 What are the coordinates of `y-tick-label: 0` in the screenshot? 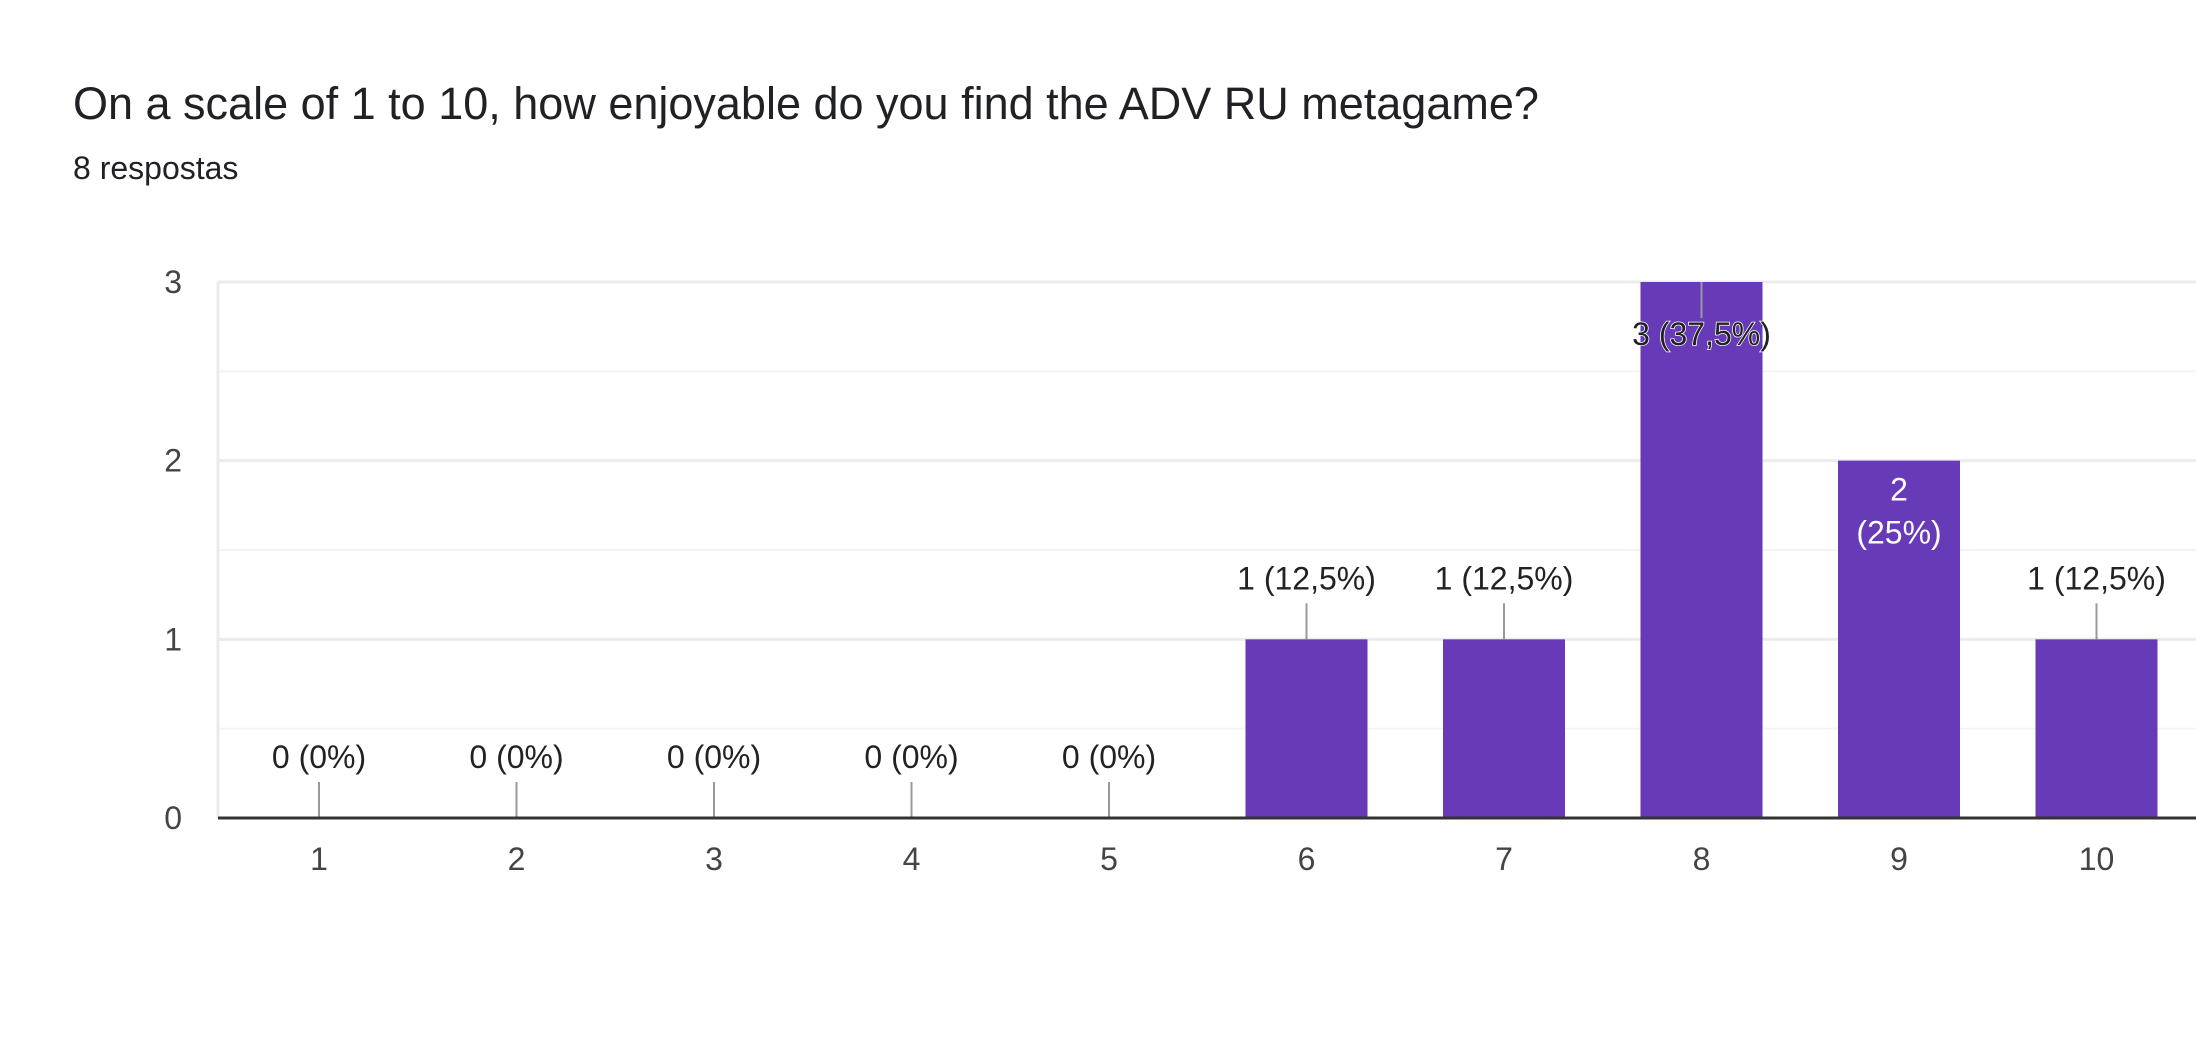 It's located at (173, 818).